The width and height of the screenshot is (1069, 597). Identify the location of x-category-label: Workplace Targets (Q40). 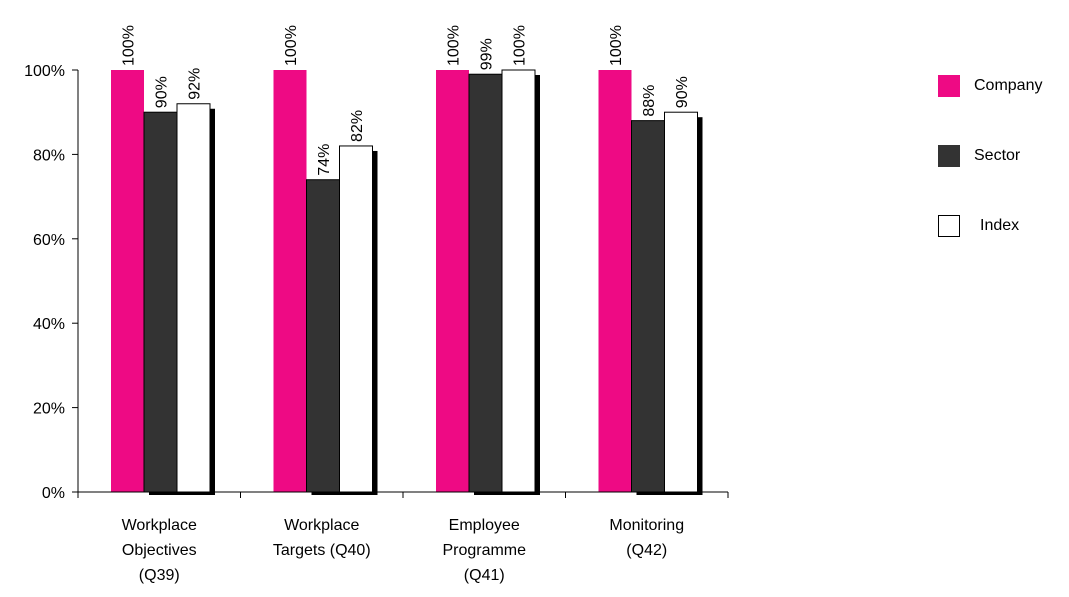
(322, 538).